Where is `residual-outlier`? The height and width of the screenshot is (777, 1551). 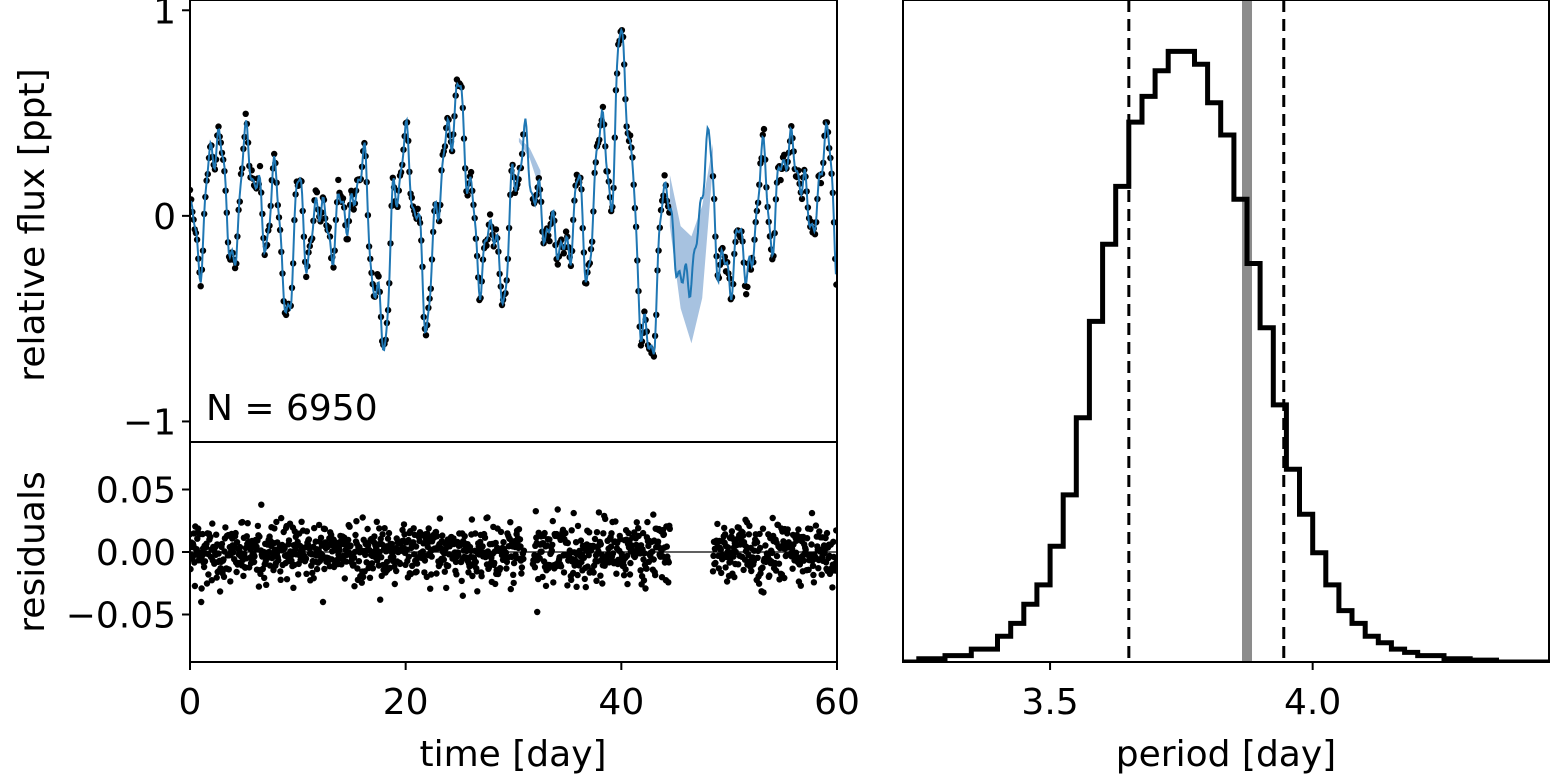
residual-outlier is located at coordinates (537, 612).